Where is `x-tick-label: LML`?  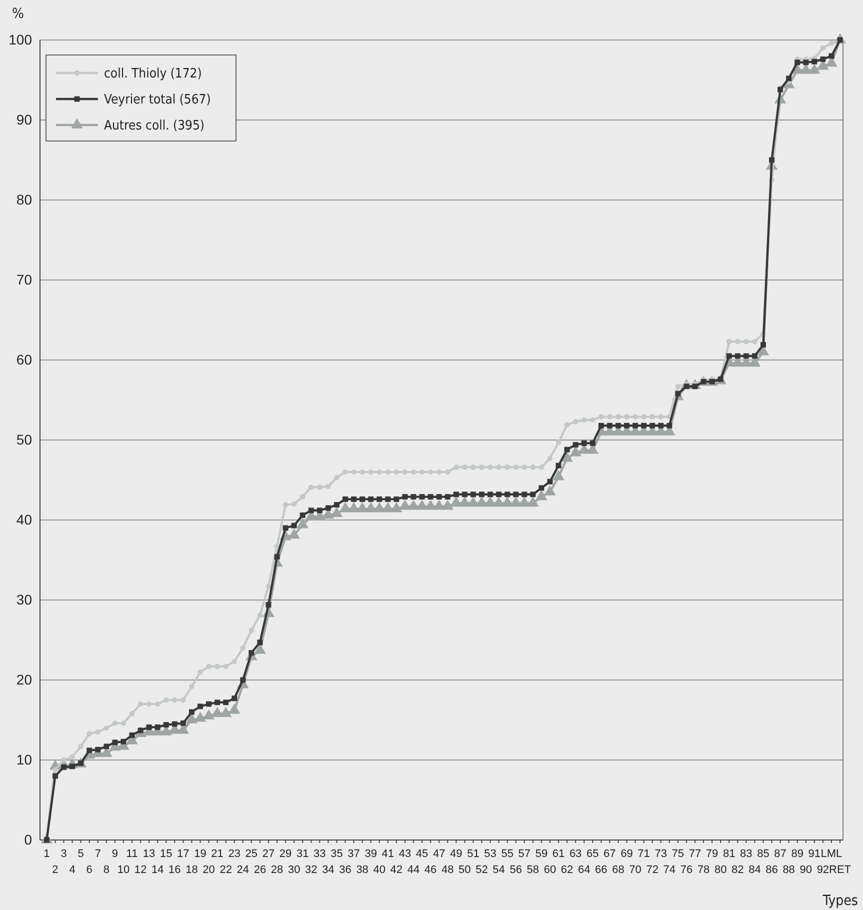
x-tick-label: LML is located at coordinates (831, 854).